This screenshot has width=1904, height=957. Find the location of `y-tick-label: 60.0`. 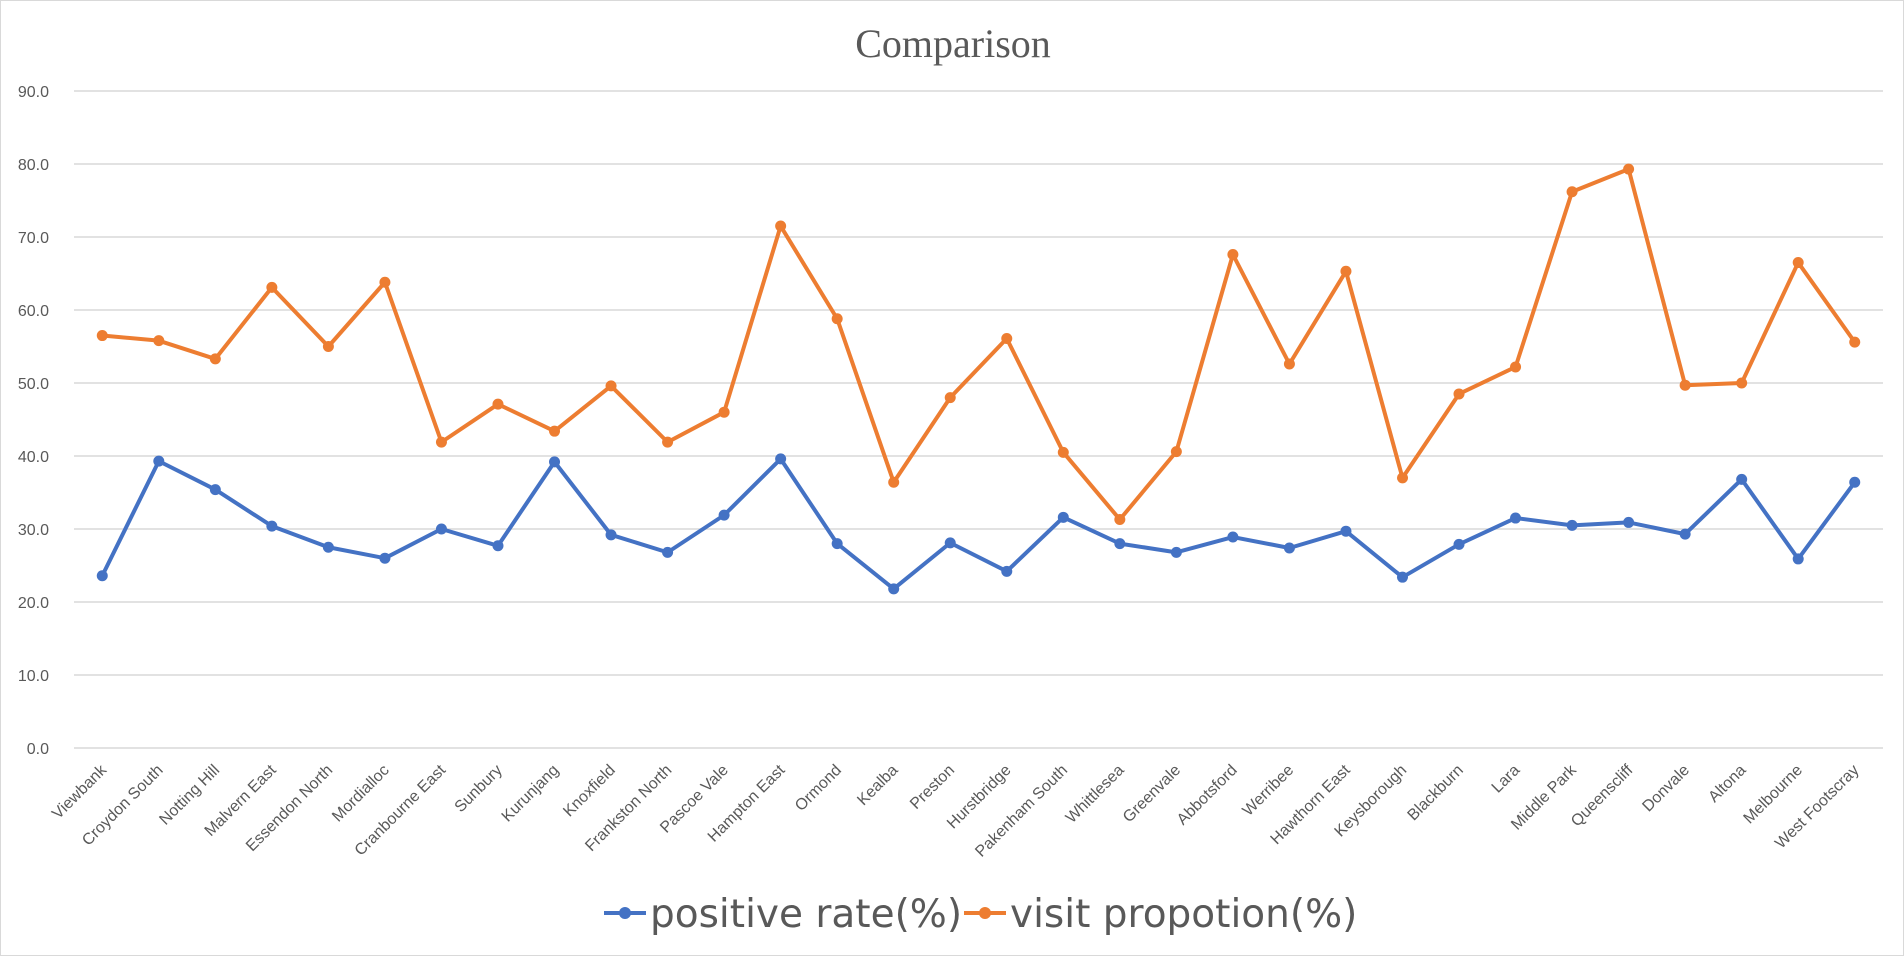

y-tick-label: 60.0 is located at coordinates (33, 311).